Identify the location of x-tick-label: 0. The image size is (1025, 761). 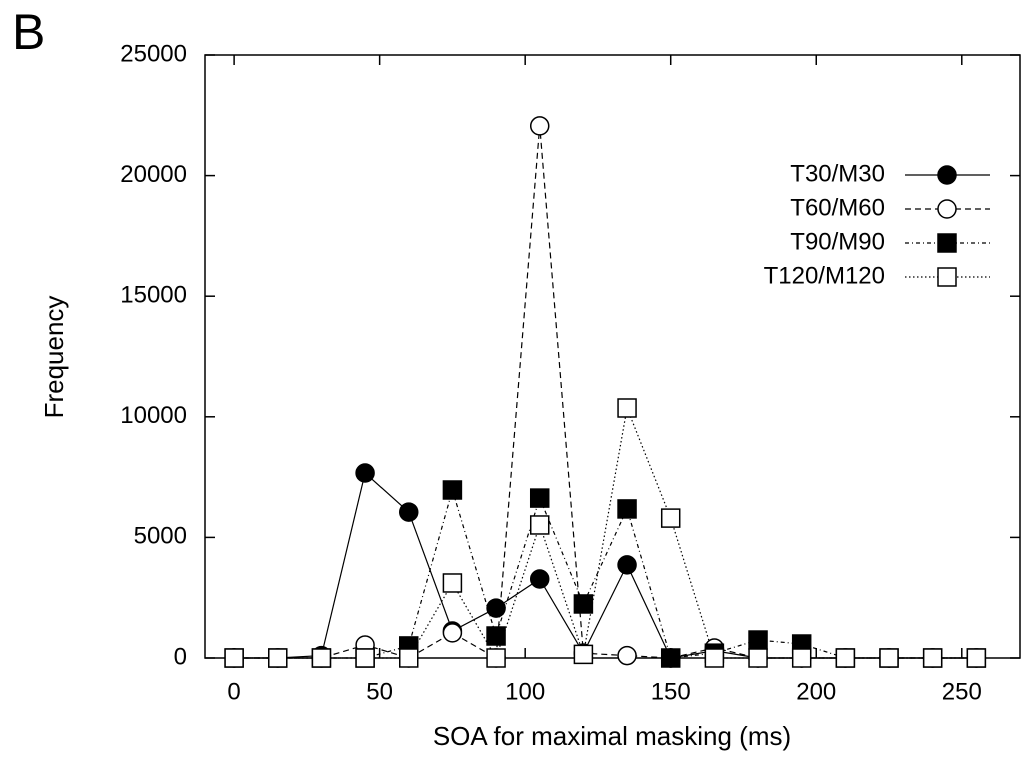
(233, 691).